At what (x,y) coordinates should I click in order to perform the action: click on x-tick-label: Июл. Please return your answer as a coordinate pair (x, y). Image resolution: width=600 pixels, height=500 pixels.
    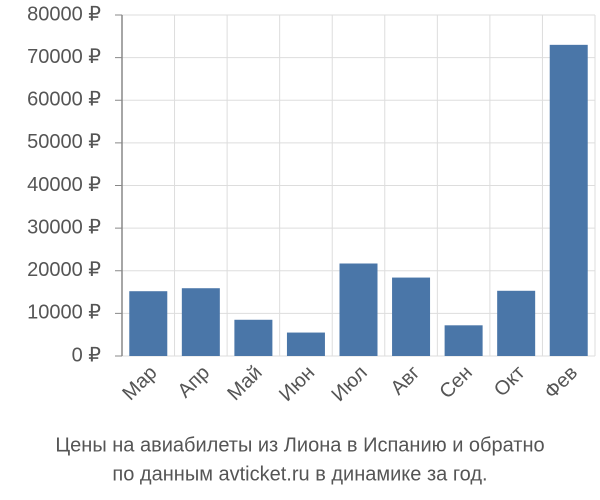
    Looking at the image, I should click on (349, 384).